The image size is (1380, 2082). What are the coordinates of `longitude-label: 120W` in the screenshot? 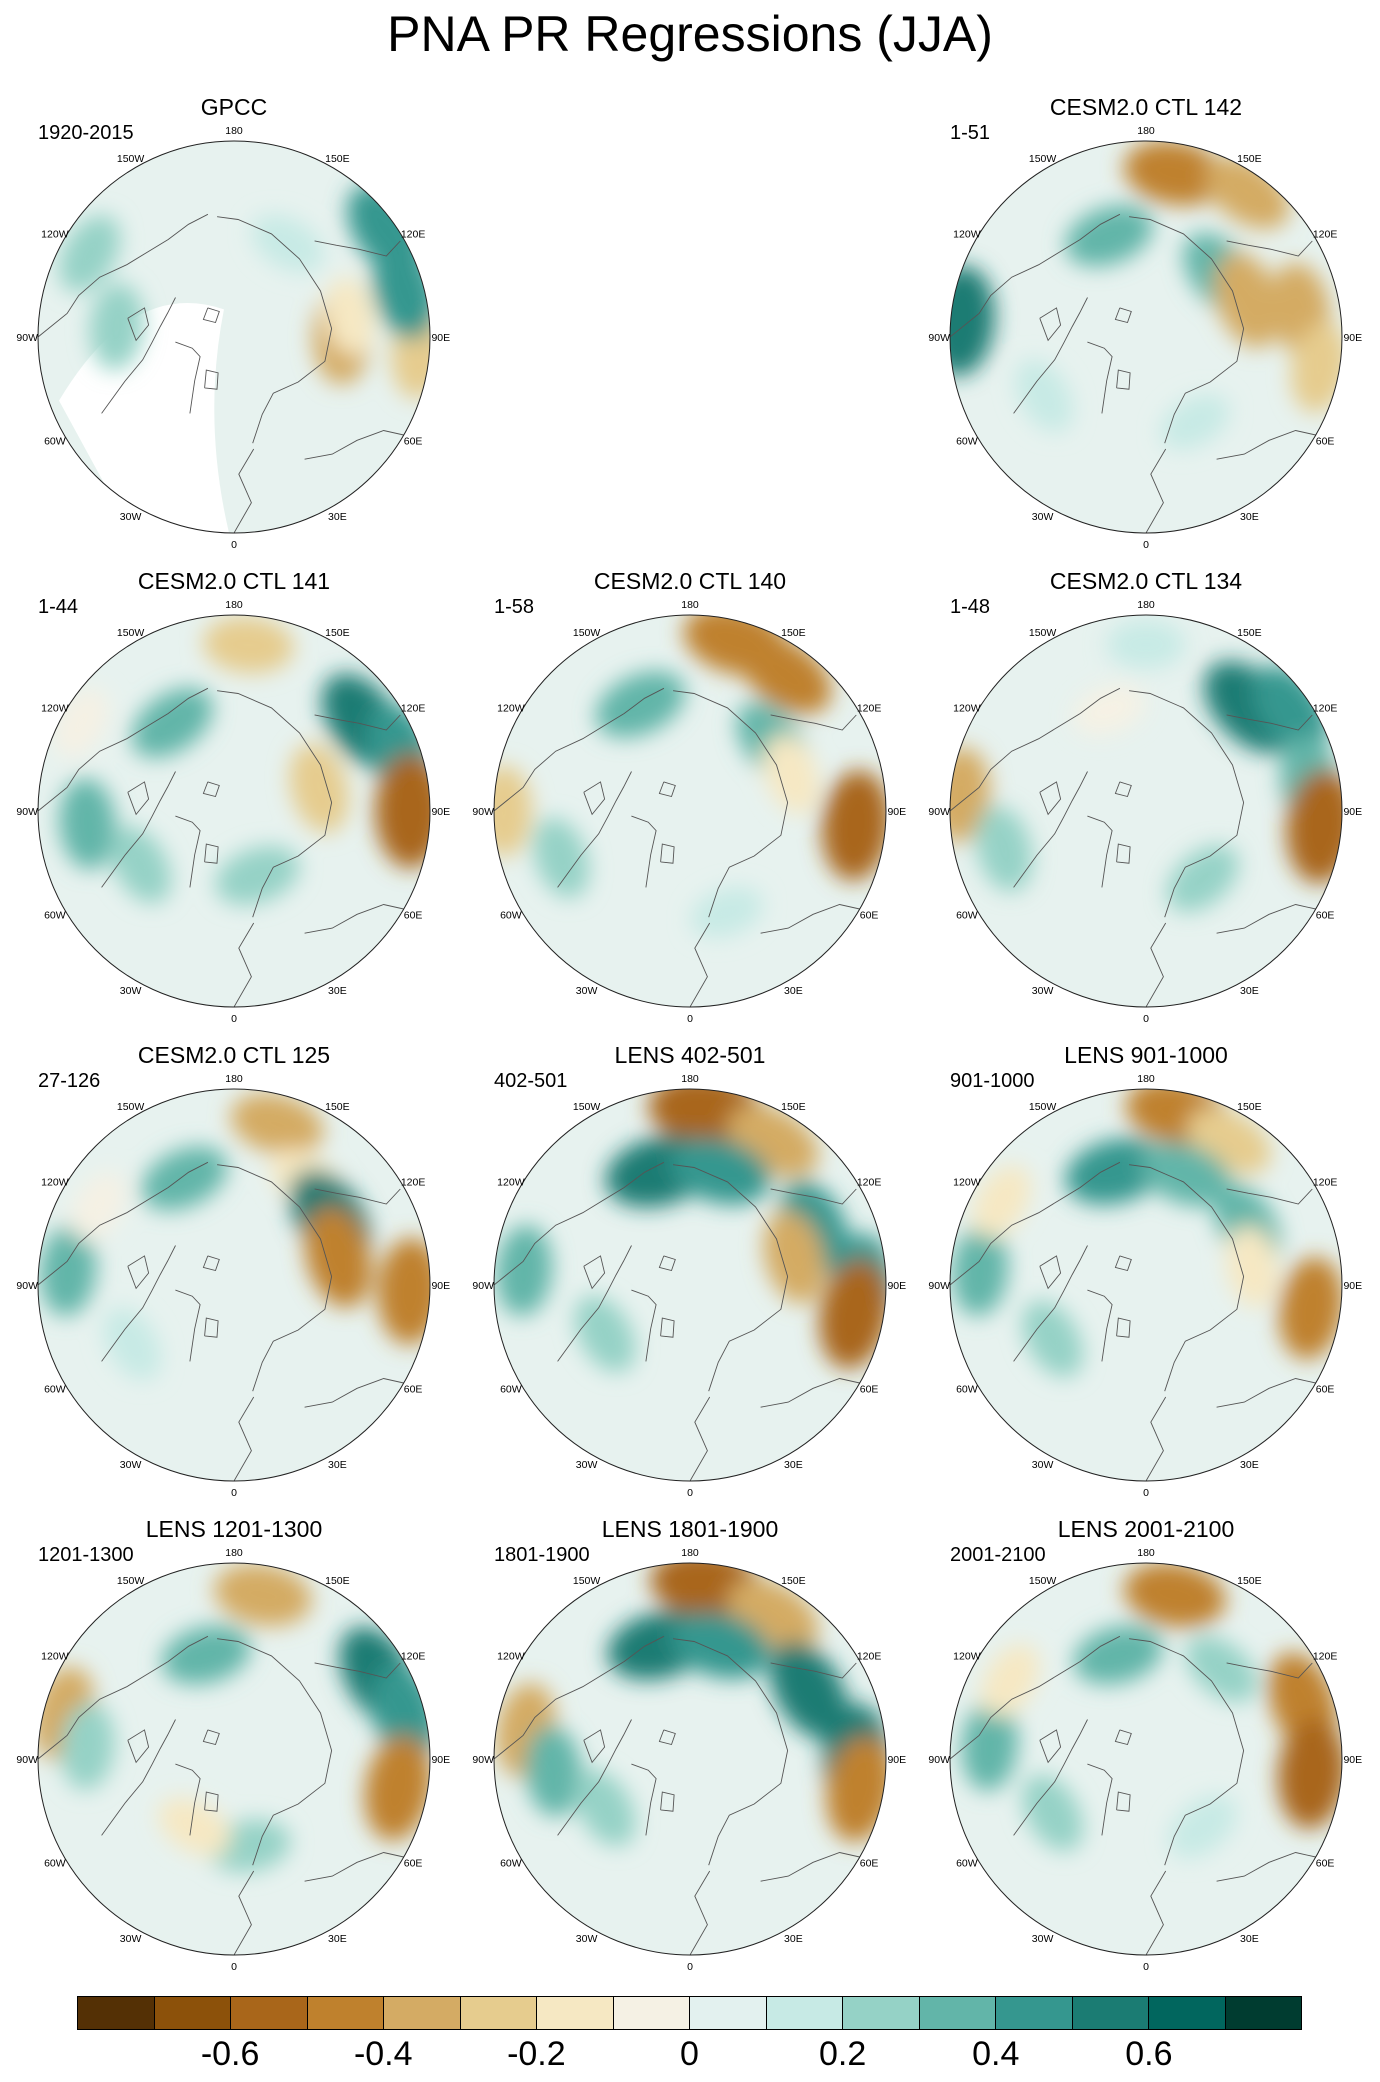 It's located at (55, 1183).